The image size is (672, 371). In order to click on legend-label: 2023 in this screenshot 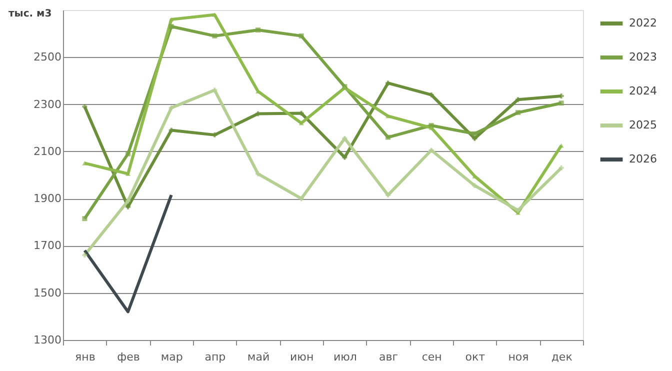, I will do `click(643, 57)`.